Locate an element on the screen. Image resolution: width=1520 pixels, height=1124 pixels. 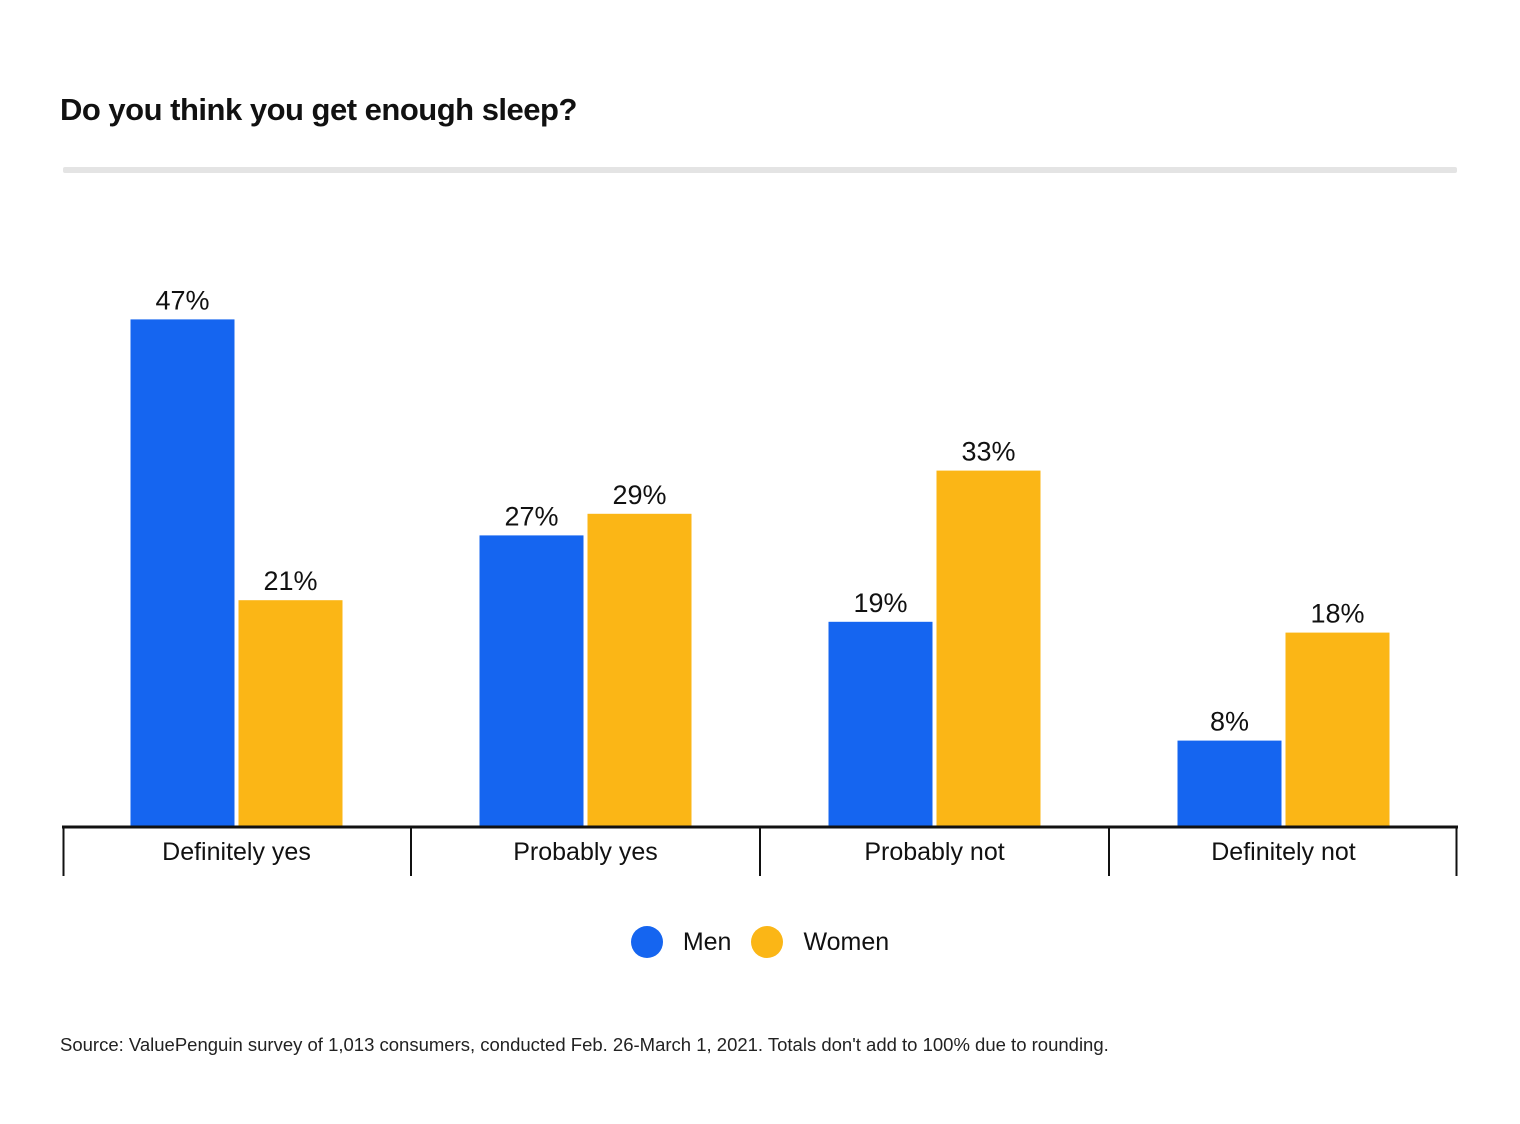
data-label-men-1: 47% is located at coordinates (182, 300).